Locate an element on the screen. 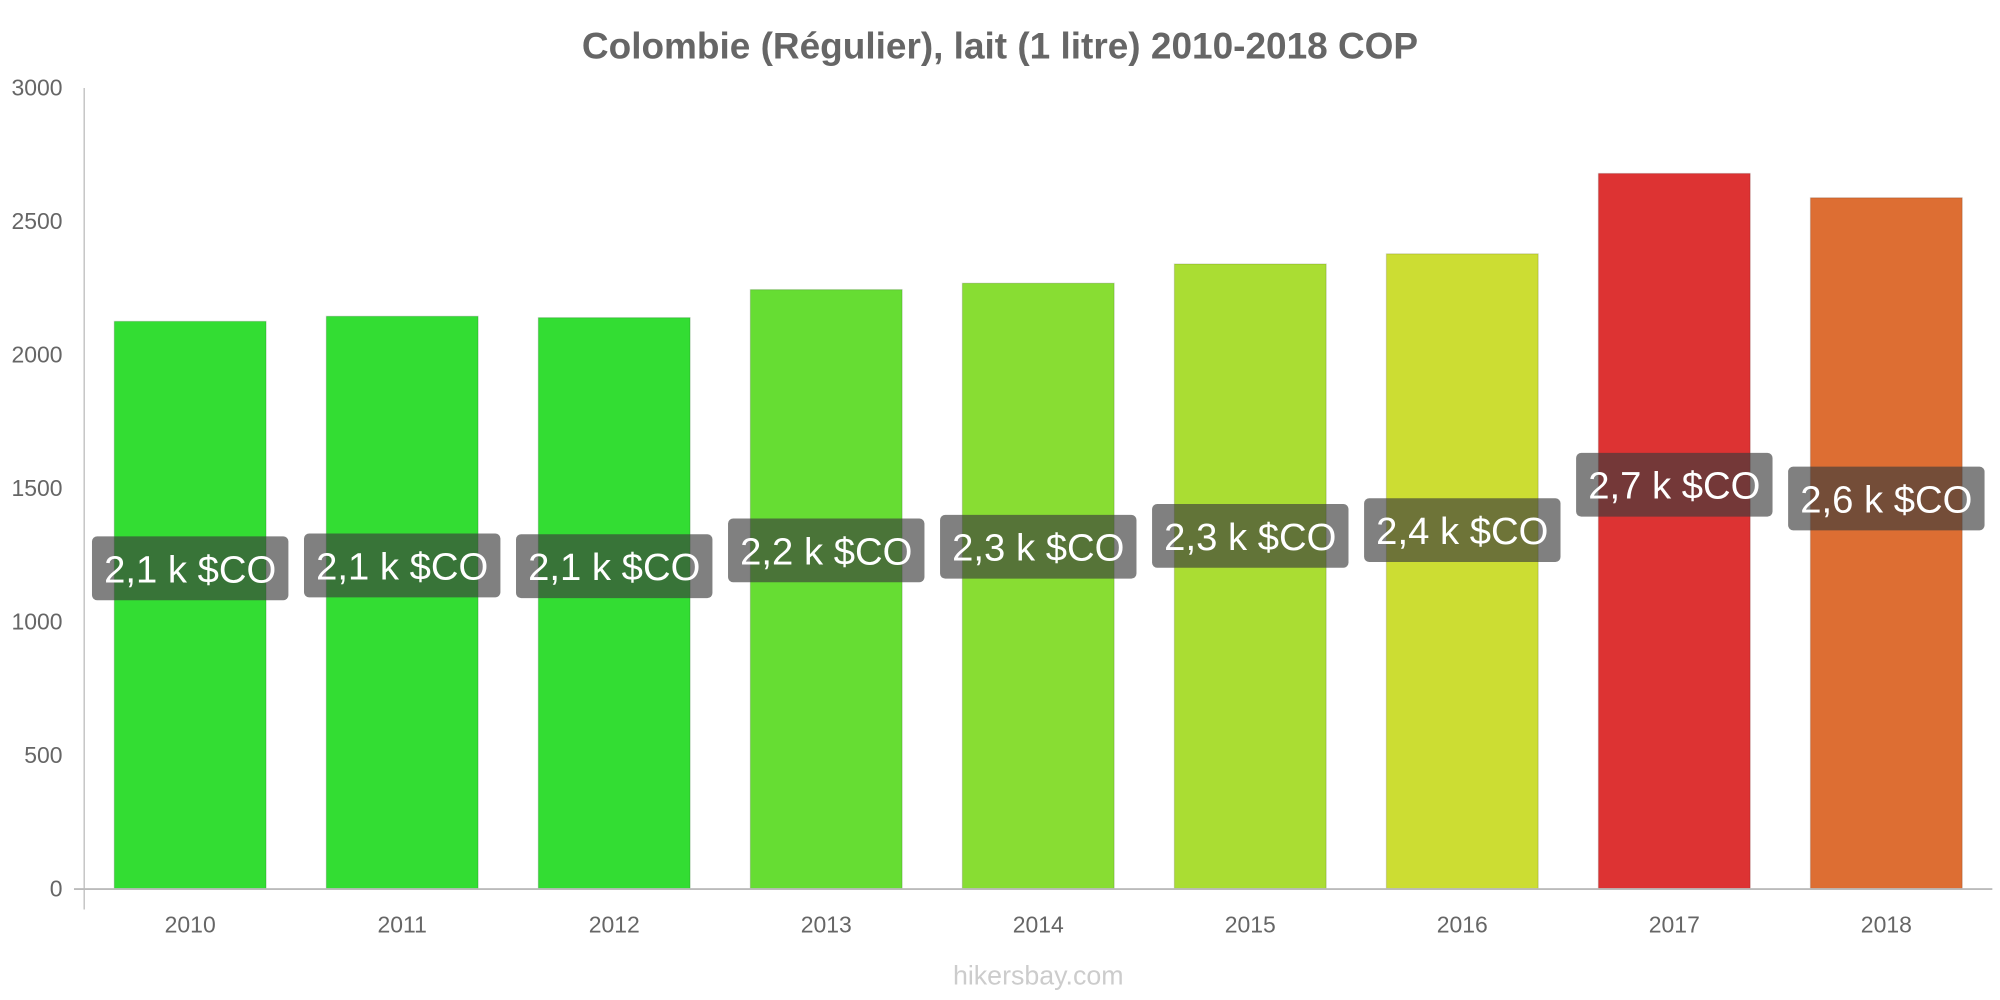 Image resolution: width=2000 pixels, height=1000 pixels. x-tick-label: 2016 is located at coordinates (1462, 924).